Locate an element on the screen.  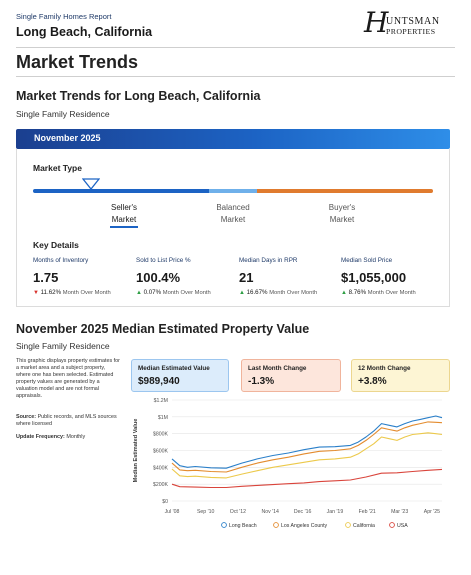
section-divider is located at coordinates (235, 76).